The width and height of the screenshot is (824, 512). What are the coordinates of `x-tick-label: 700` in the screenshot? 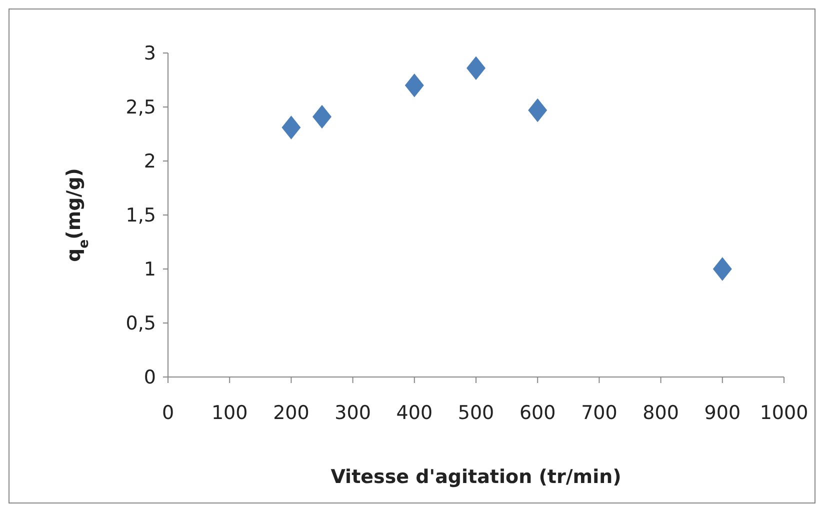 It's located at (599, 413).